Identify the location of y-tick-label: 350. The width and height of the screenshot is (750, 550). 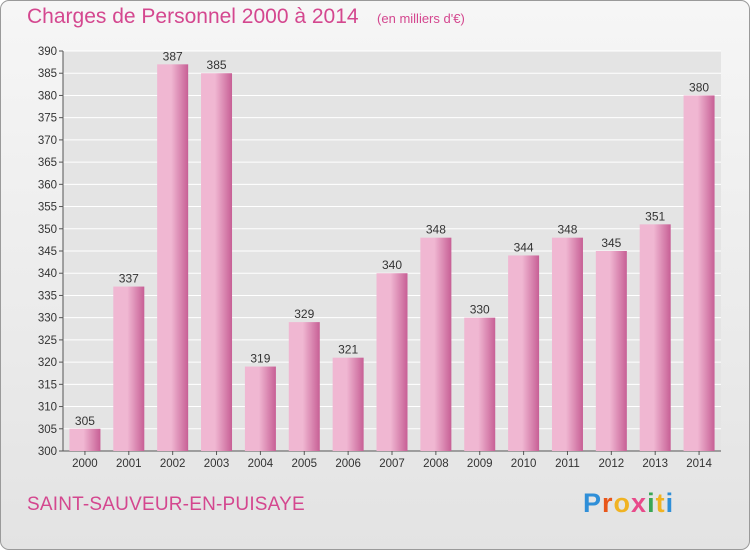
(47, 230).